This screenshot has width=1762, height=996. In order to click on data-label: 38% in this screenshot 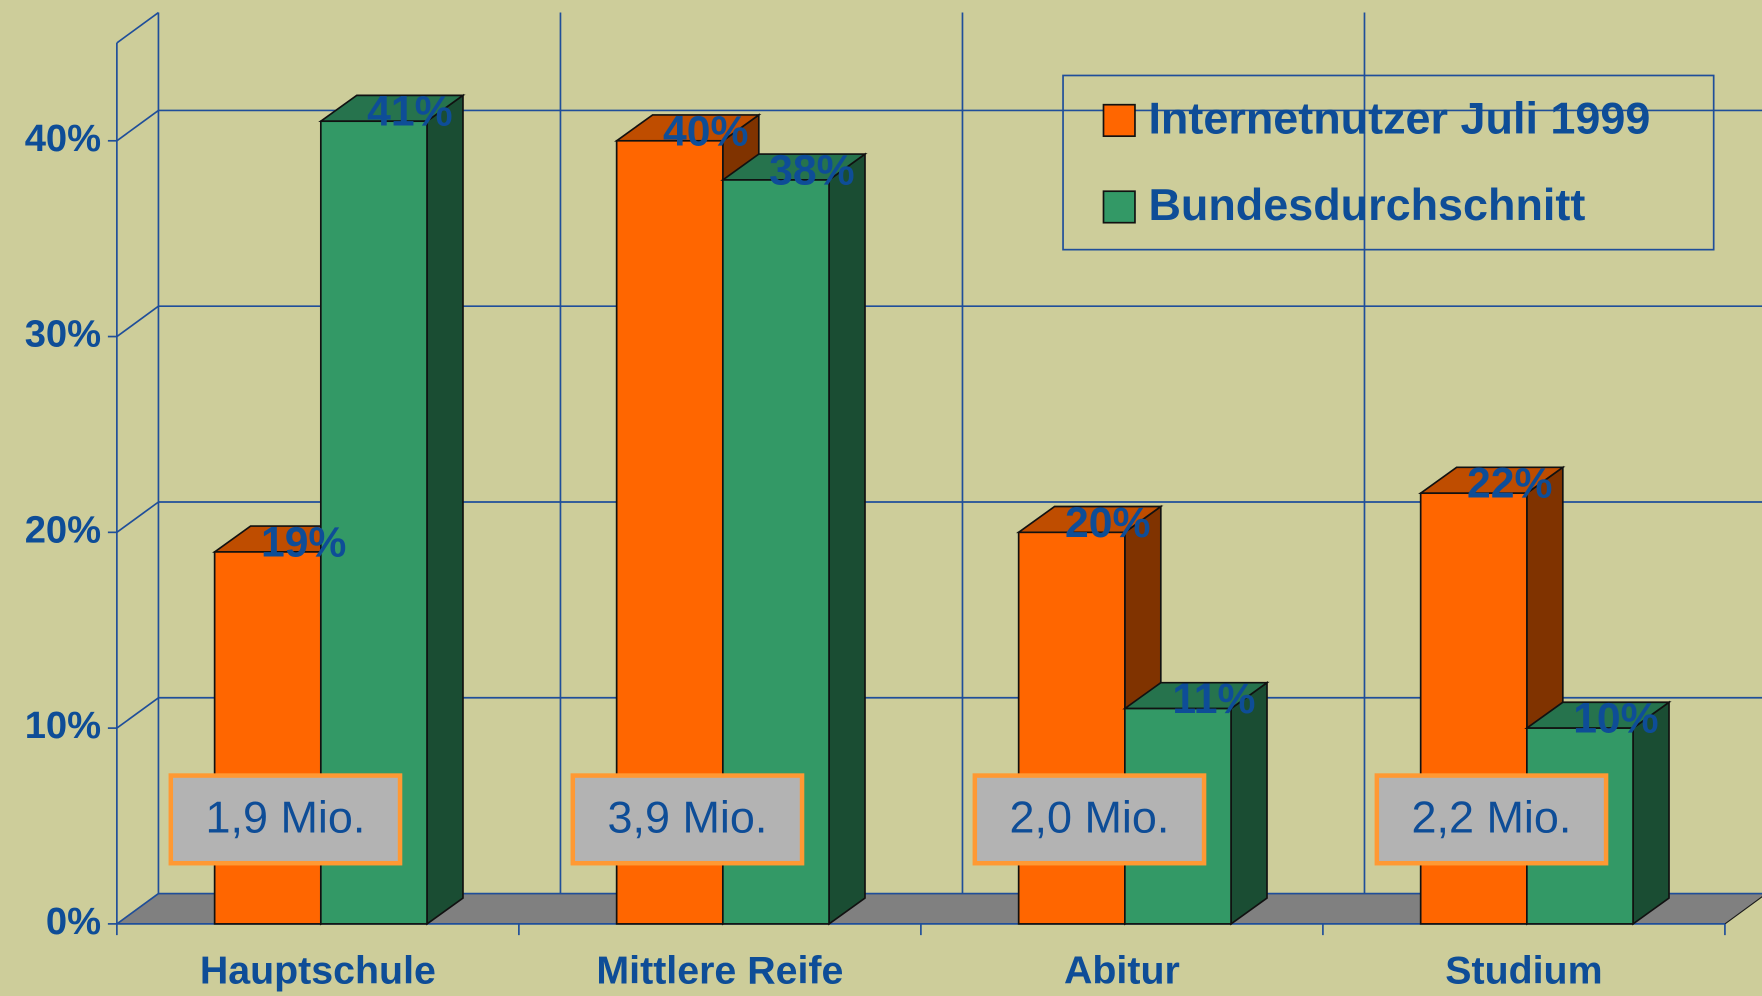, I will do `click(811, 170)`.